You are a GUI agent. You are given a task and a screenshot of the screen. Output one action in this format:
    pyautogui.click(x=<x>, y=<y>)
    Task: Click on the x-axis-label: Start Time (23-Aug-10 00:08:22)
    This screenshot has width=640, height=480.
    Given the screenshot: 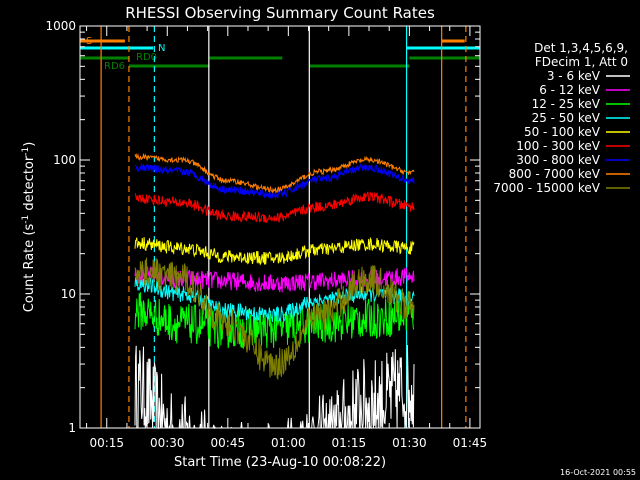 What is the action you would take?
    pyautogui.click(x=280, y=462)
    